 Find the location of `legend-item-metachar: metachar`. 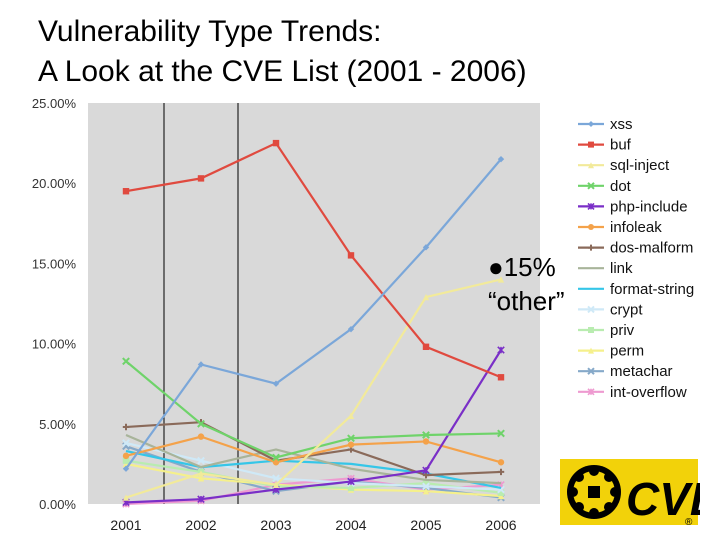

legend-item-metachar: metachar is located at coordinates (625, 371).